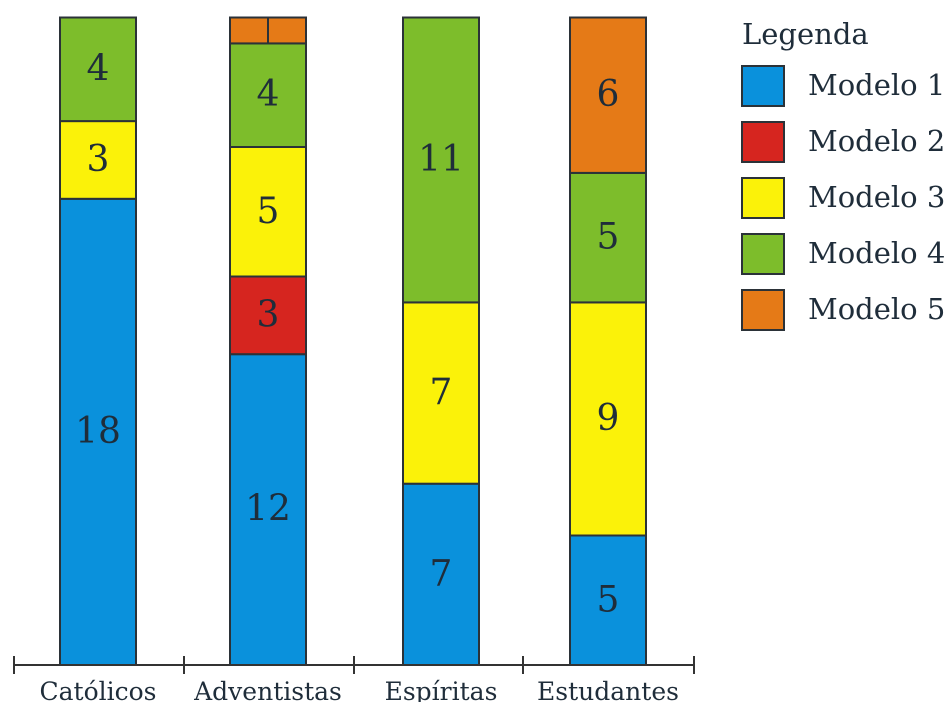 Image resolution: width=949 pixels, height=702 pixels. What do you see at coordinates (608, 689) in the screenshot?
I see `x-tick-label-estudantes: Estudantes` at bounding box center [608, 689].